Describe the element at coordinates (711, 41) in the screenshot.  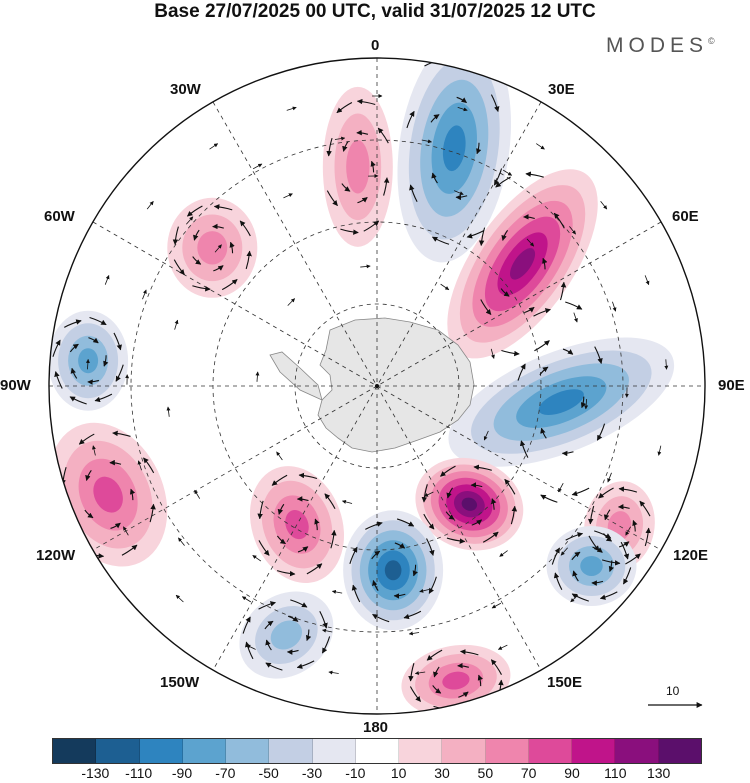
I see `brand-mark: ©` at that location.